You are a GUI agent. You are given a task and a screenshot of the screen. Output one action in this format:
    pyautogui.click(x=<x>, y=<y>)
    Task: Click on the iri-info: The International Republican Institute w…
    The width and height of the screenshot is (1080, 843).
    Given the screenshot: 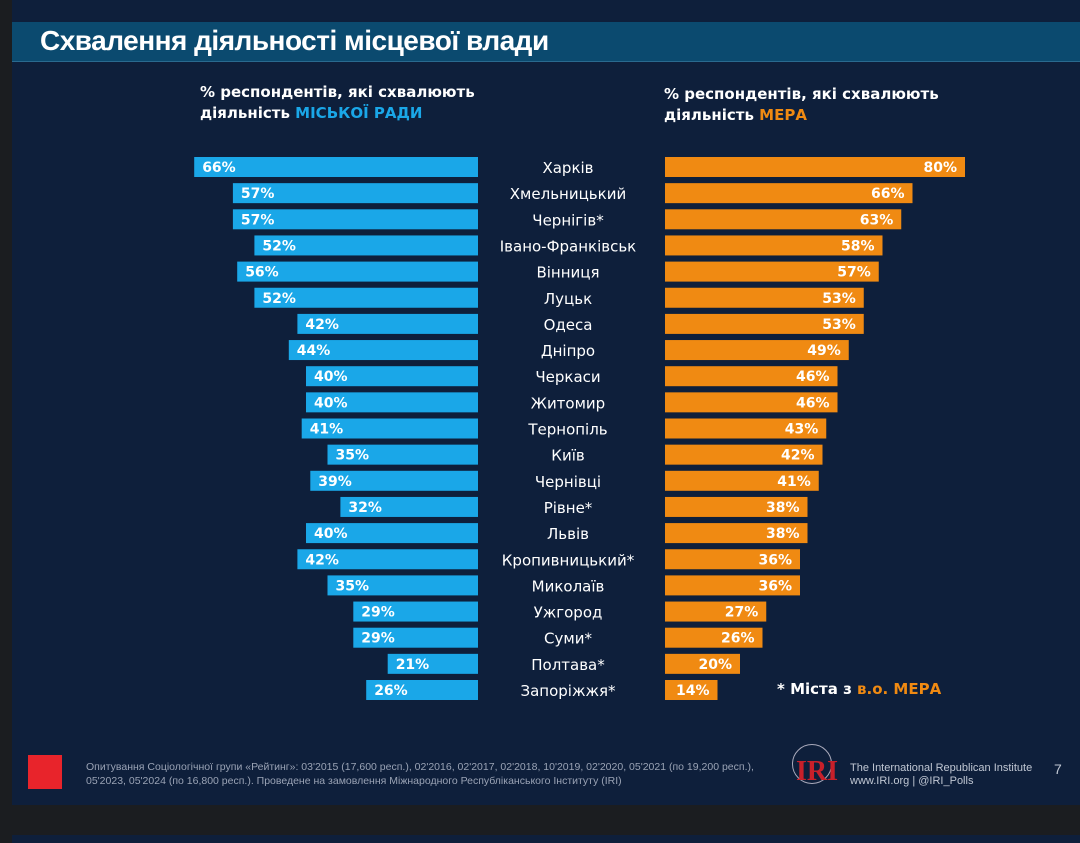 What is the action you would take?
    pyautogui.click(x=941, y=775)
    